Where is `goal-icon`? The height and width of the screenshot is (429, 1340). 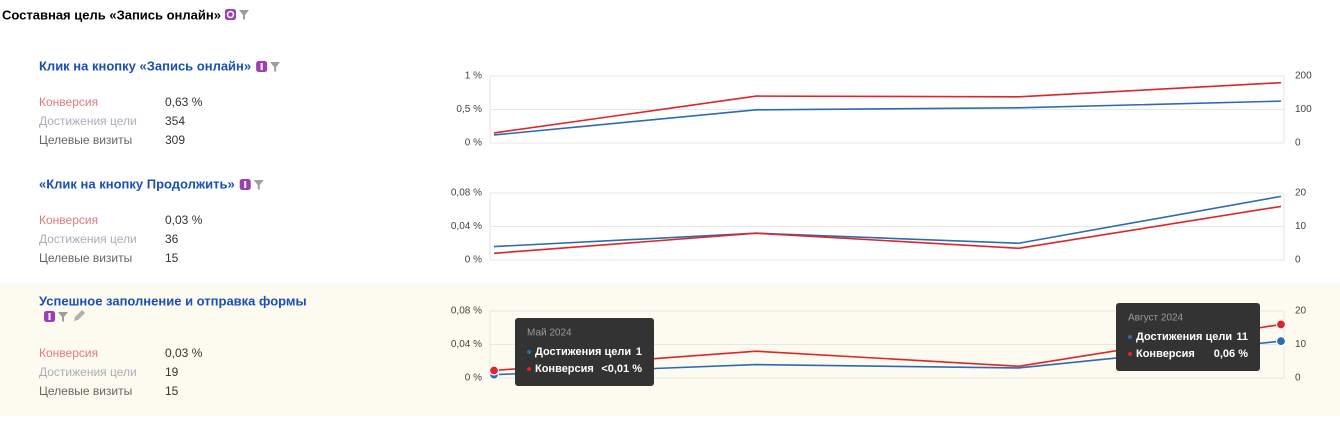
goal-icon is located at coordinates (230, 14).